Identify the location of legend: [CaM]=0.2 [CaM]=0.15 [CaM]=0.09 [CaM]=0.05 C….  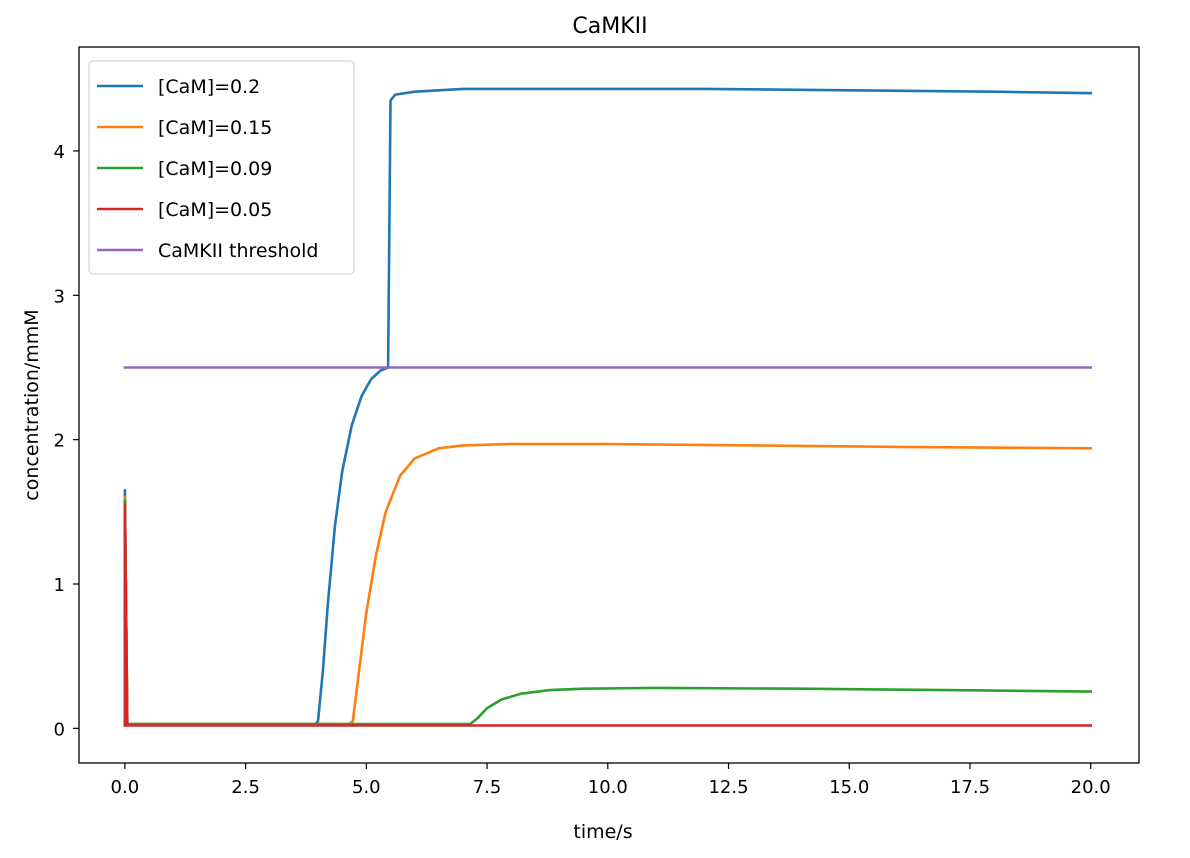
(221, 167).